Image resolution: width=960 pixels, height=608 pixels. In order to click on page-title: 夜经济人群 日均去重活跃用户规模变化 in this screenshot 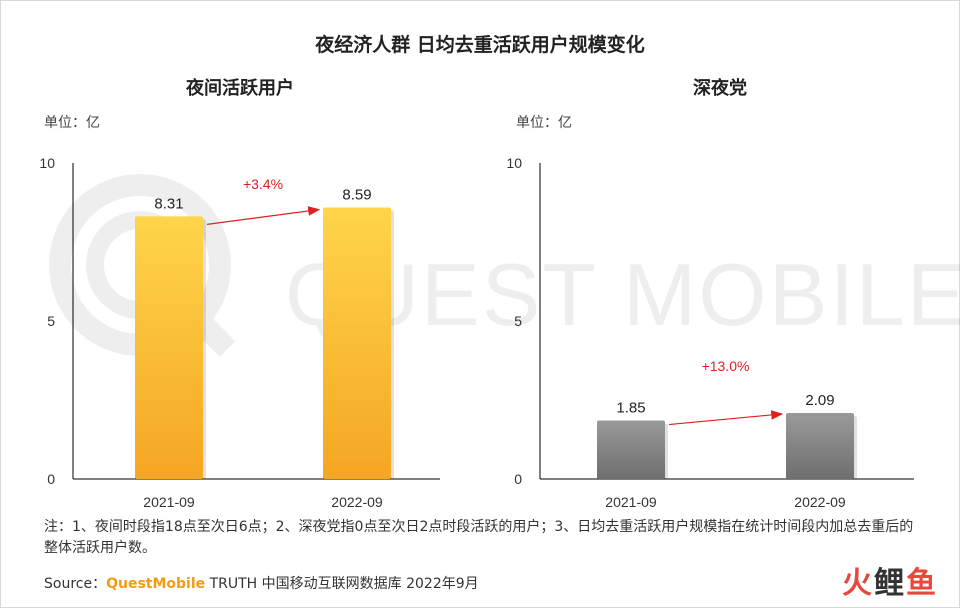, I will do `click(480, 45)`.